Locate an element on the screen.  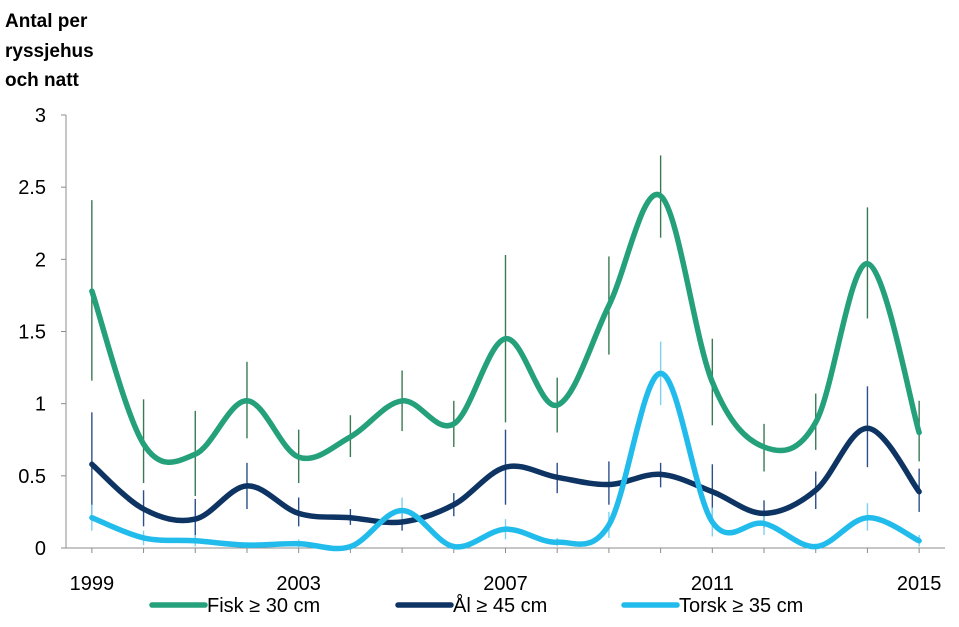
y-axis-title-line-3: och natt is located at coordinates (42, 80).